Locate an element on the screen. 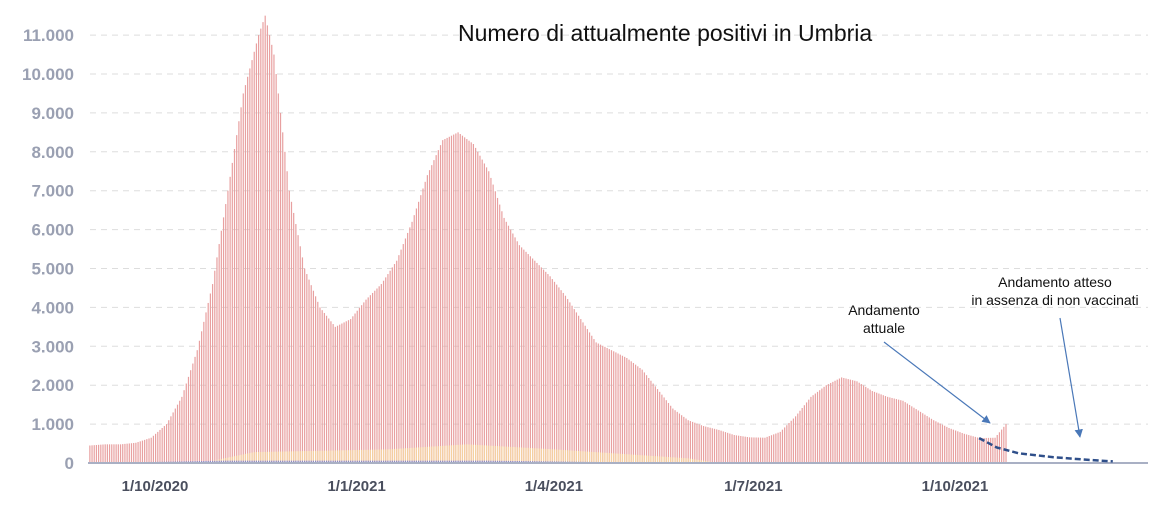 This screenshot has width=1166, height=510. x-tick-label: 1/4/2021 is located at coordinates (554, 486).